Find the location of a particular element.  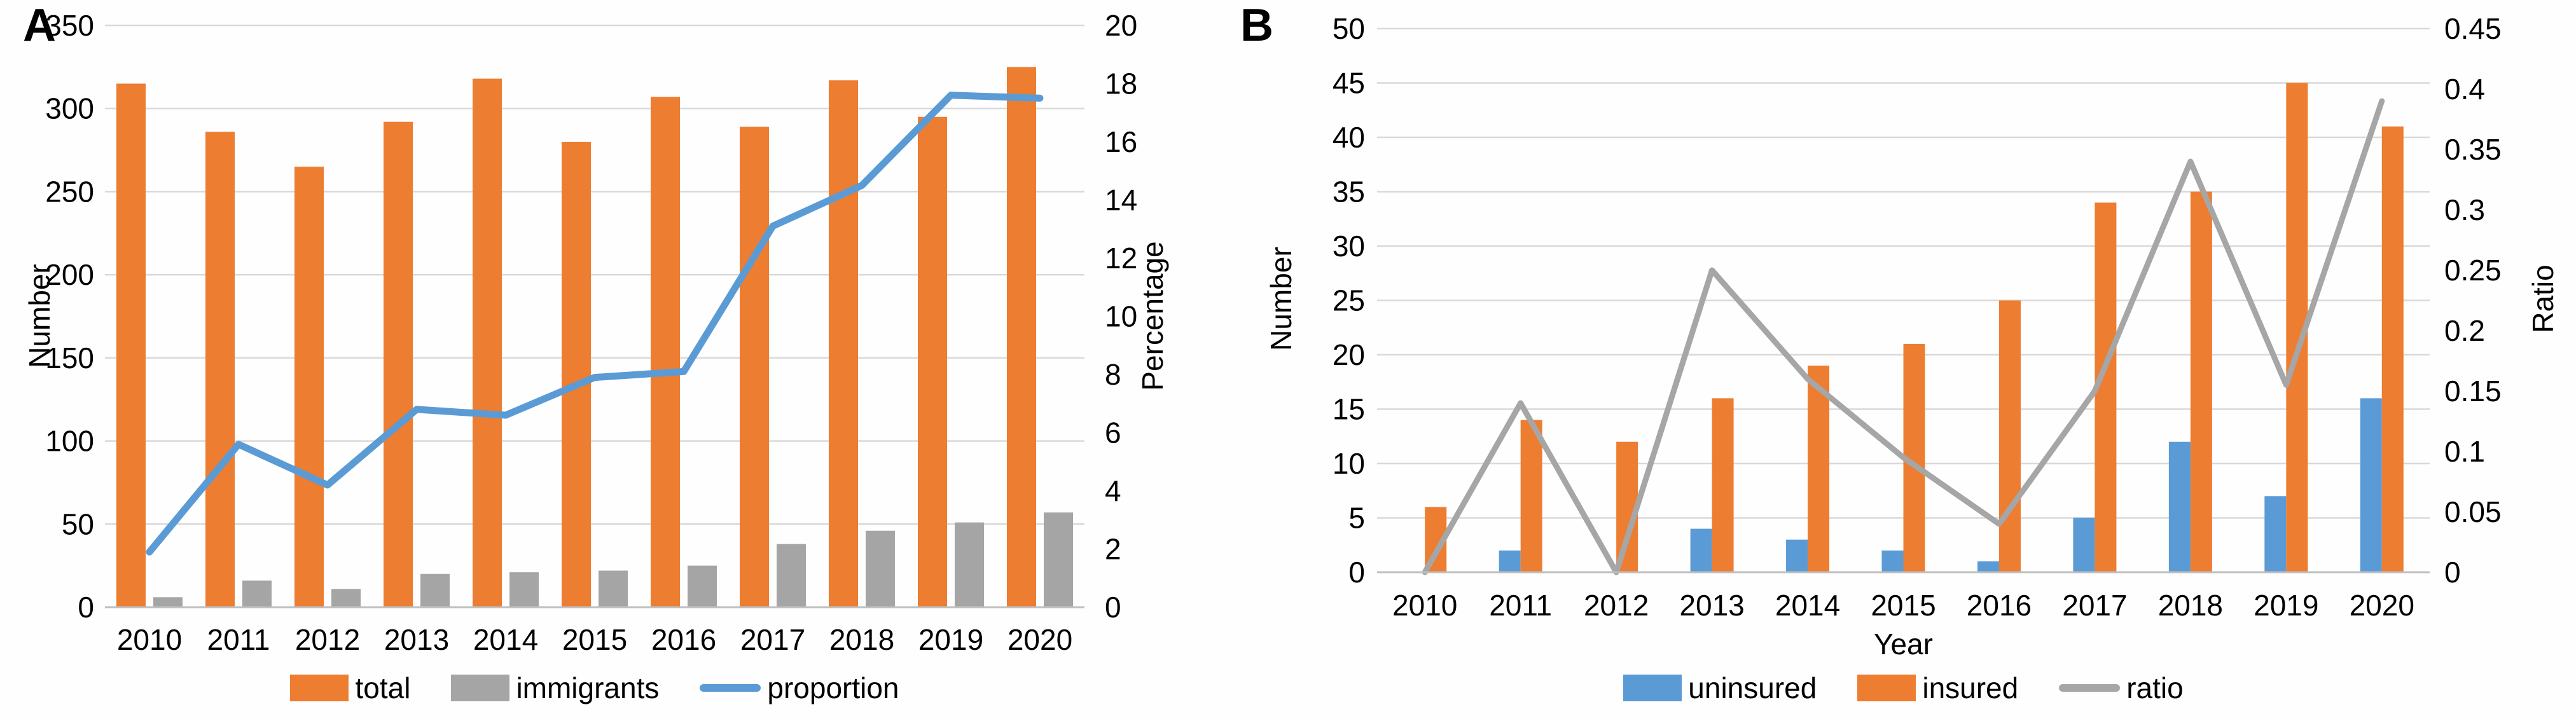

panel-b-right-tick-0: 0 is located at coordinates (2452, 573).